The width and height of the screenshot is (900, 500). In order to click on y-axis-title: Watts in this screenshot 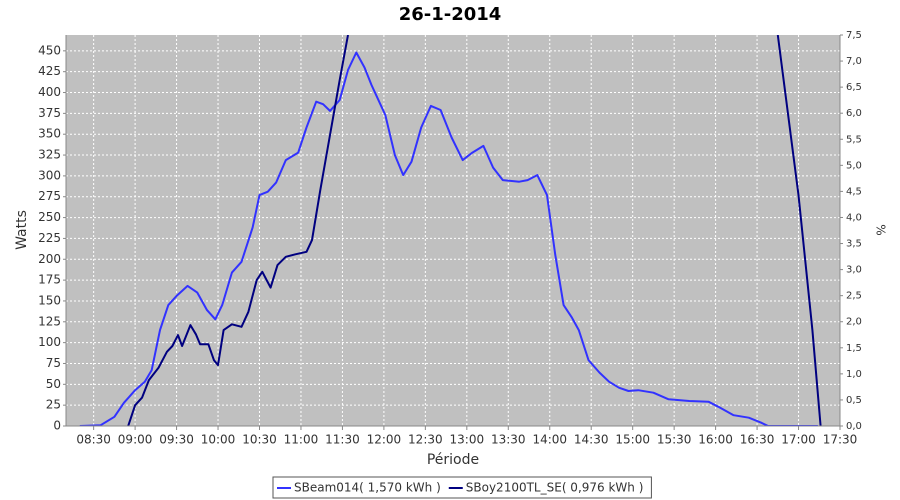, I will do `click(22, 230)`.